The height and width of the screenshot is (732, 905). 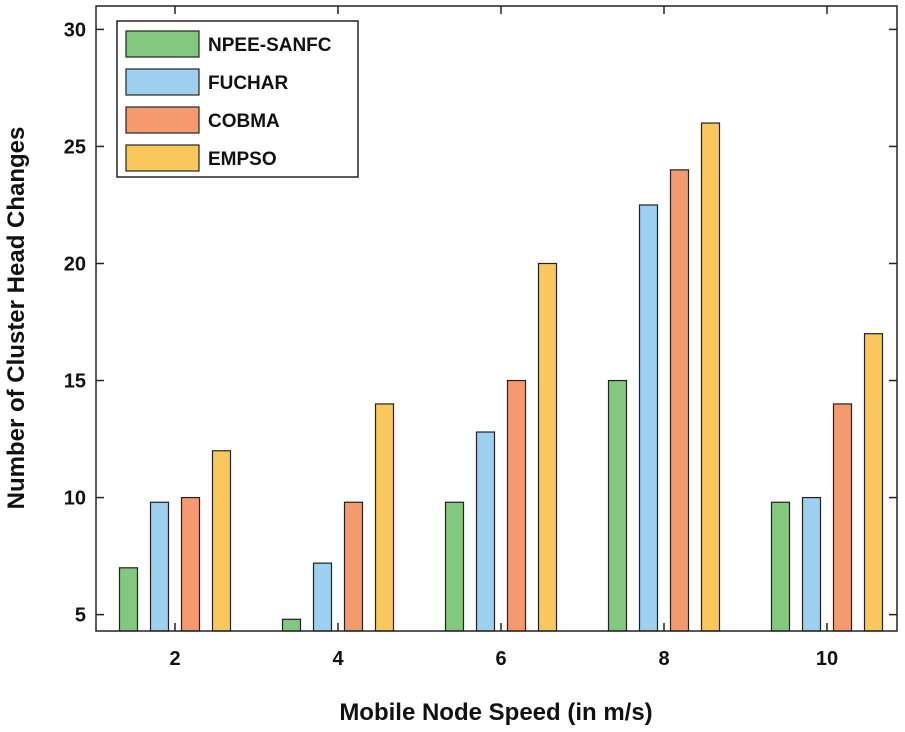 What do you see at coordinates (500, 659) in the screenshot?
I see `x-tick-label: 6` at bounding box center [500, 659].